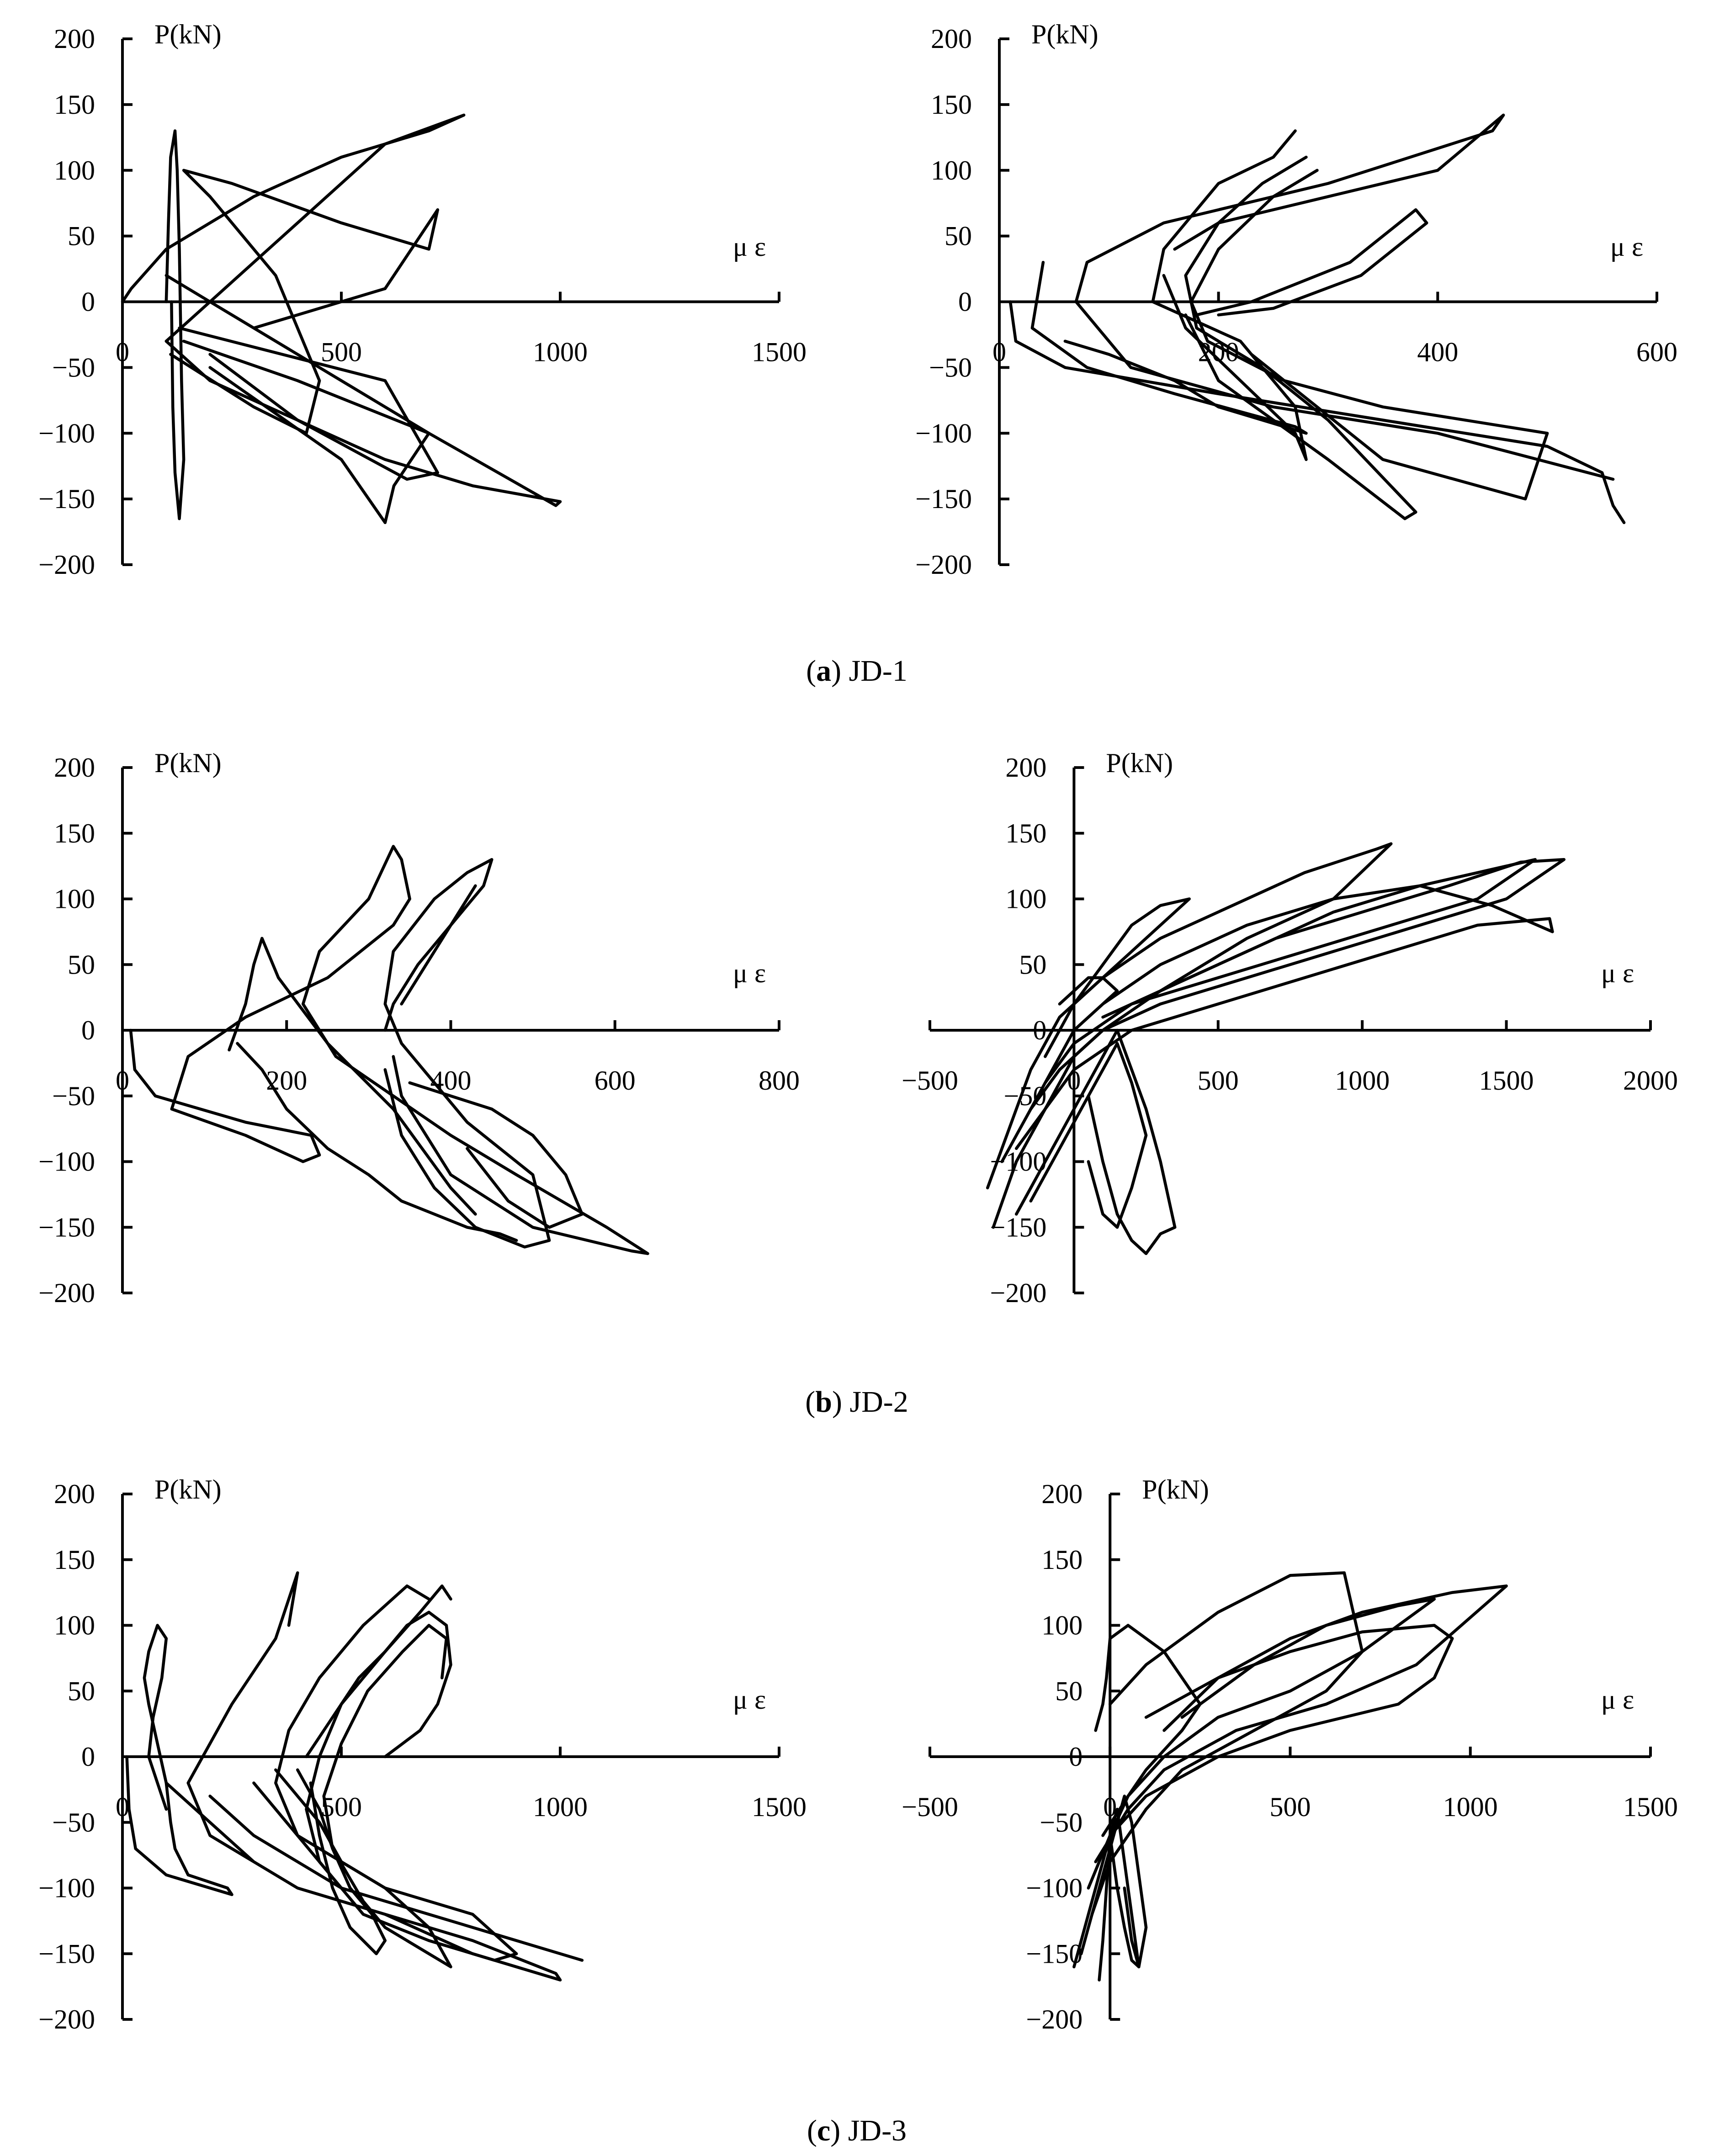 Image resolution: width=1714 pixels, height=2156 pixels. I want to click on x-tick-label: 600, so click(615, 1080).